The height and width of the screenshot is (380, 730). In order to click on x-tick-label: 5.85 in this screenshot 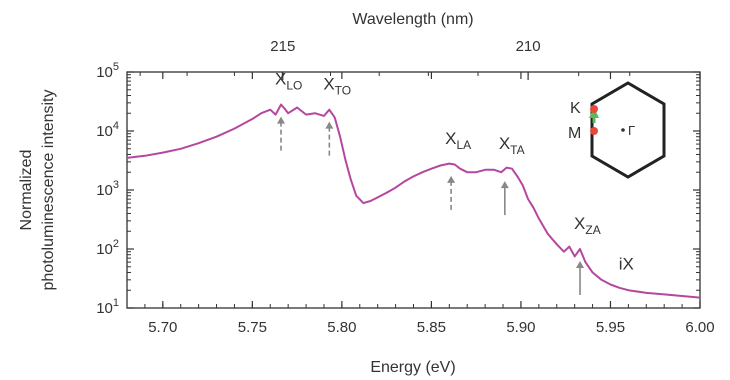, I will do `click(431, 327)`.